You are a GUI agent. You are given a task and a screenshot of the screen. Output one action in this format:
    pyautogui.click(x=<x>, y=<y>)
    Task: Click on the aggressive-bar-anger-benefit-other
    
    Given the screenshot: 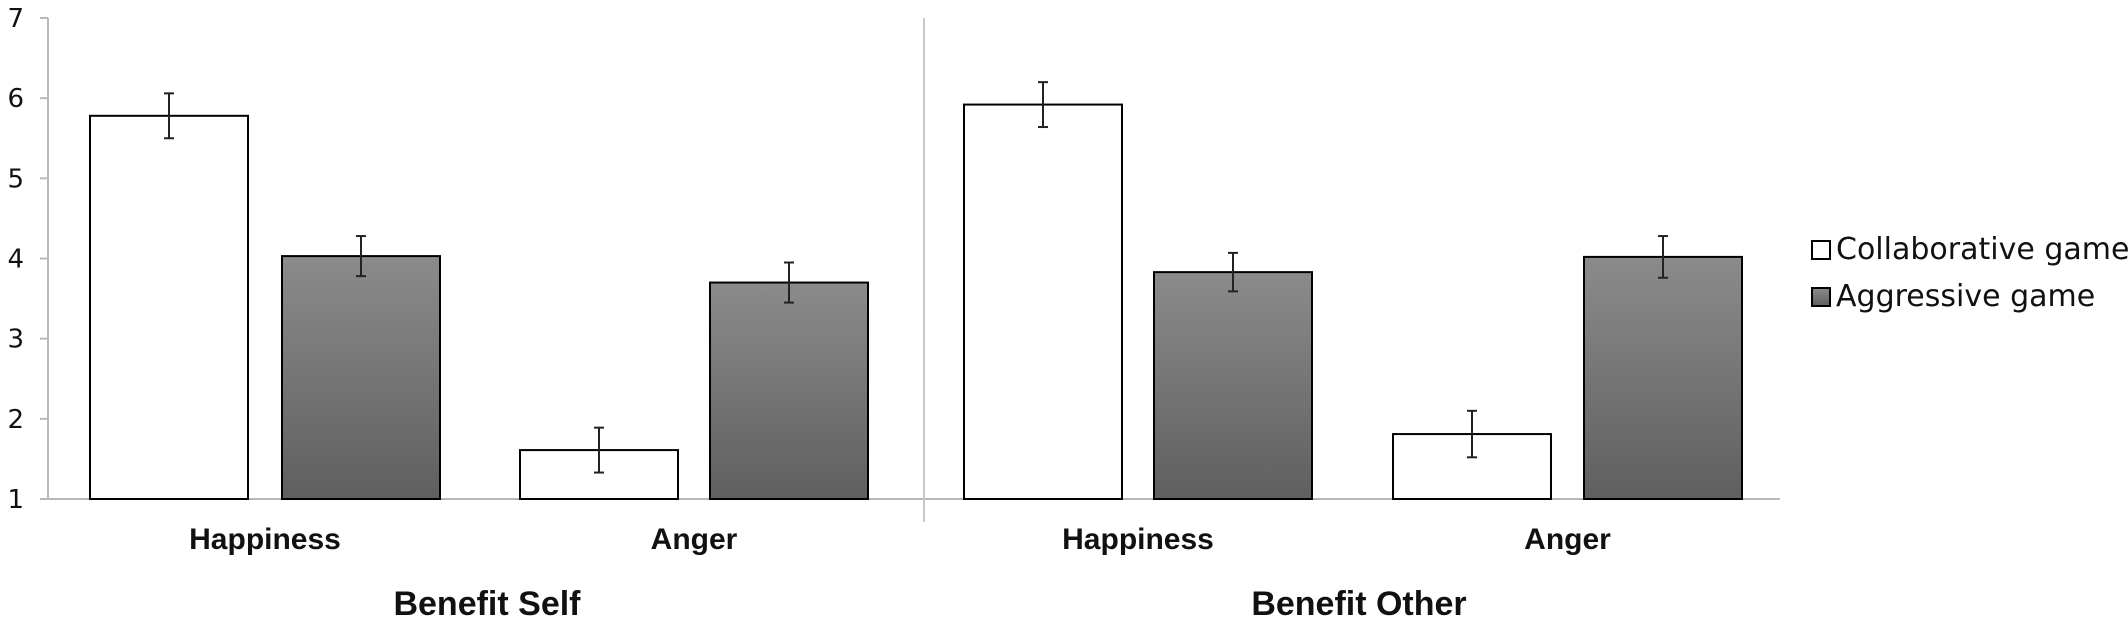 What is the action you would take?
    pyautogui.click(x=1663, y=377)
    